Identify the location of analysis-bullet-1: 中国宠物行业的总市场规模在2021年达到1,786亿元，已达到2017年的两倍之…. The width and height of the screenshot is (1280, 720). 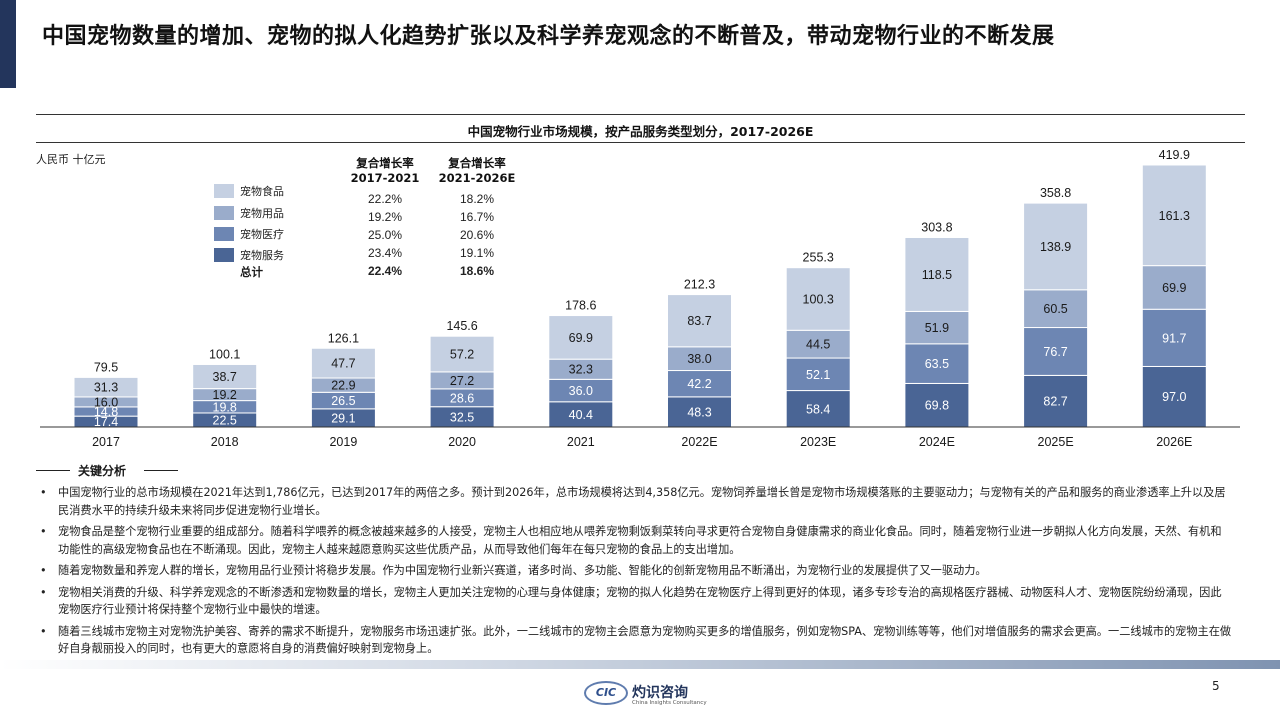
(634, 501).